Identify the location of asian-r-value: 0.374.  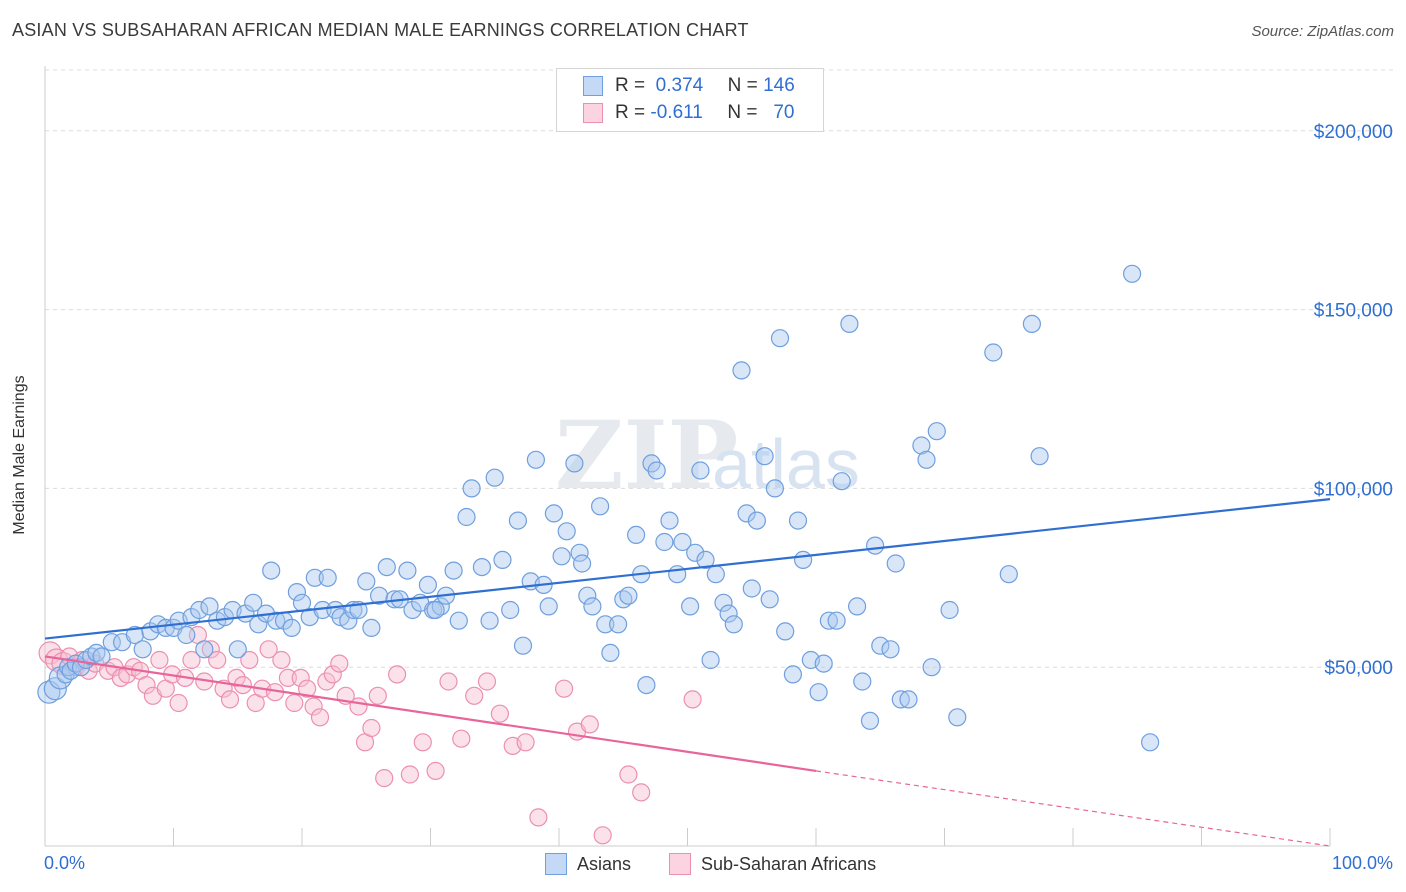
(679, 85).